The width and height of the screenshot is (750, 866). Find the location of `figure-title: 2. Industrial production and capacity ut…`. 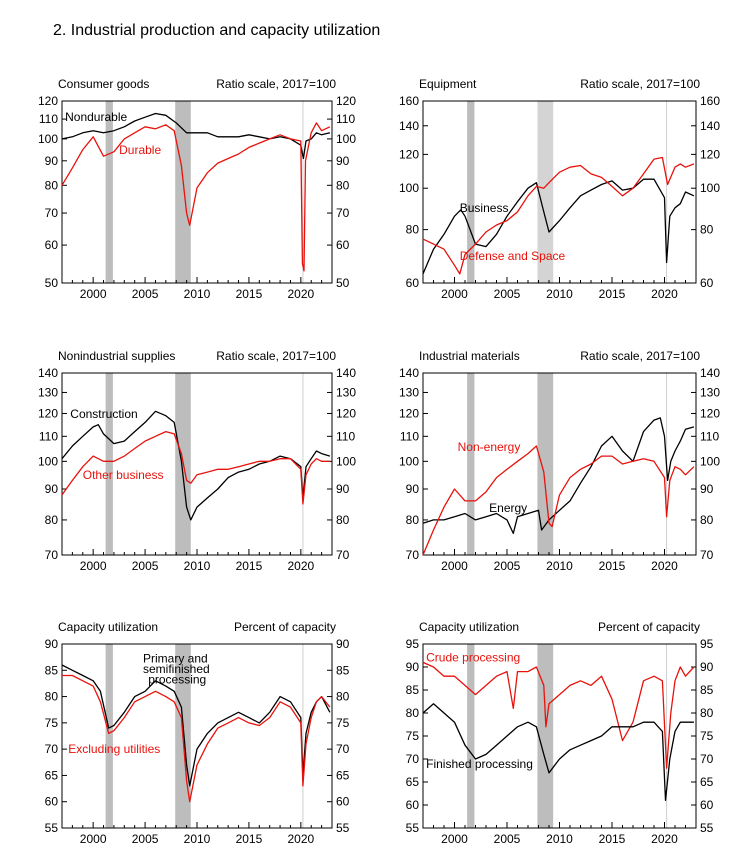

figure-title: 2. Industrial production and capacity ut… is located at coordinates (217, 30).